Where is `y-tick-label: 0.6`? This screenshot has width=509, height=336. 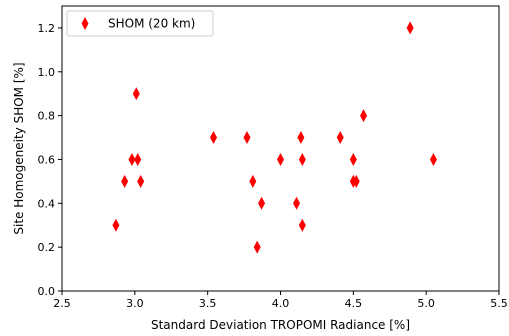 y-tick-label: 0.6 is located at coordinates (47, 159).